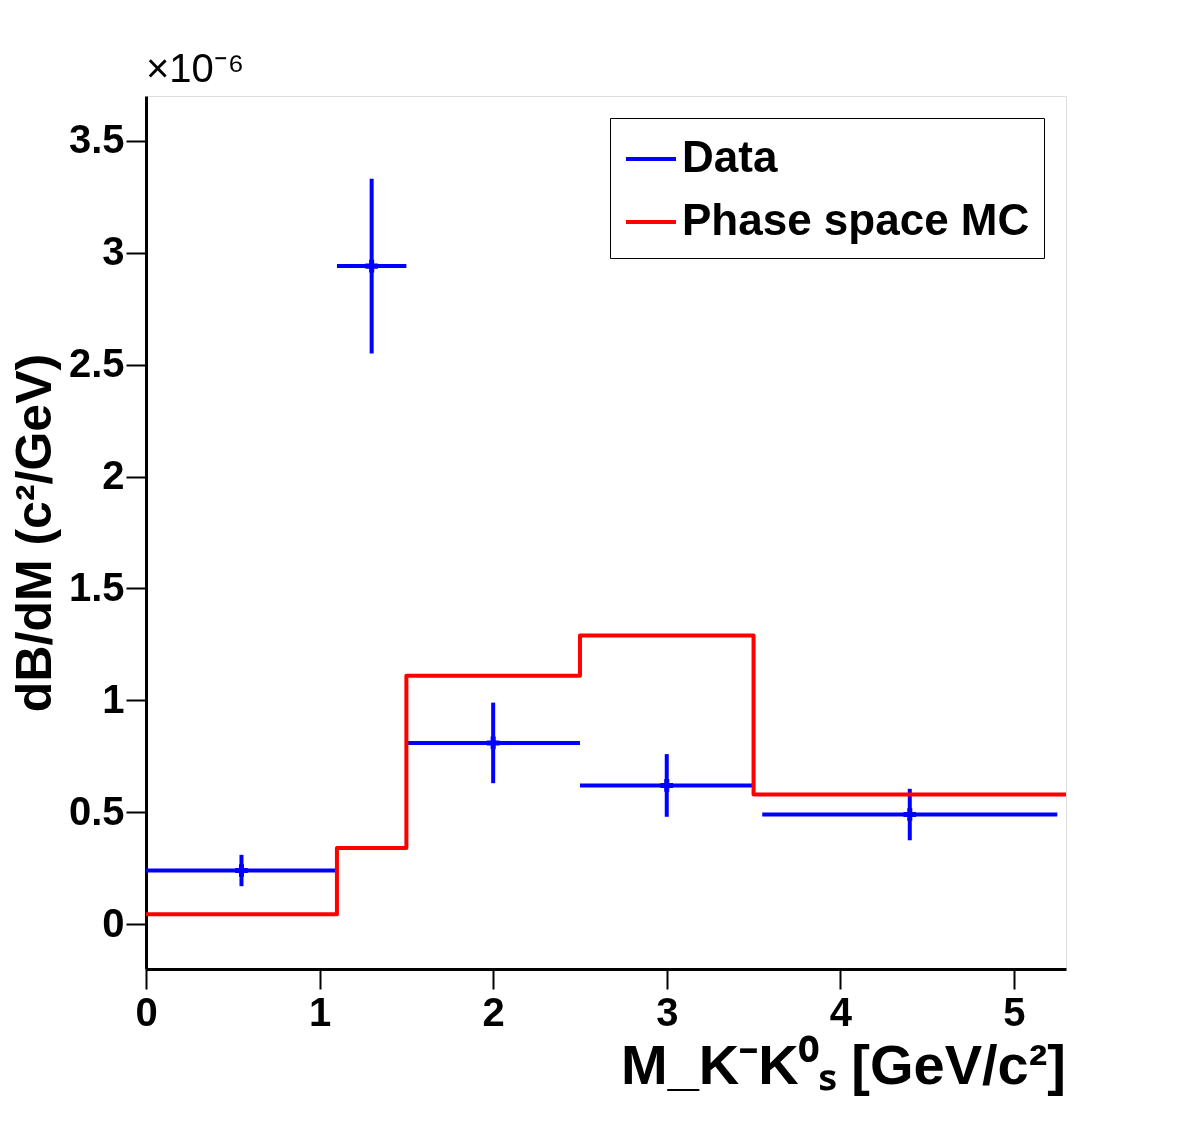 The height and width of the screenshot is (1138, 1182). I want to click on y-tick-label: 1.5, so click(96, 586).